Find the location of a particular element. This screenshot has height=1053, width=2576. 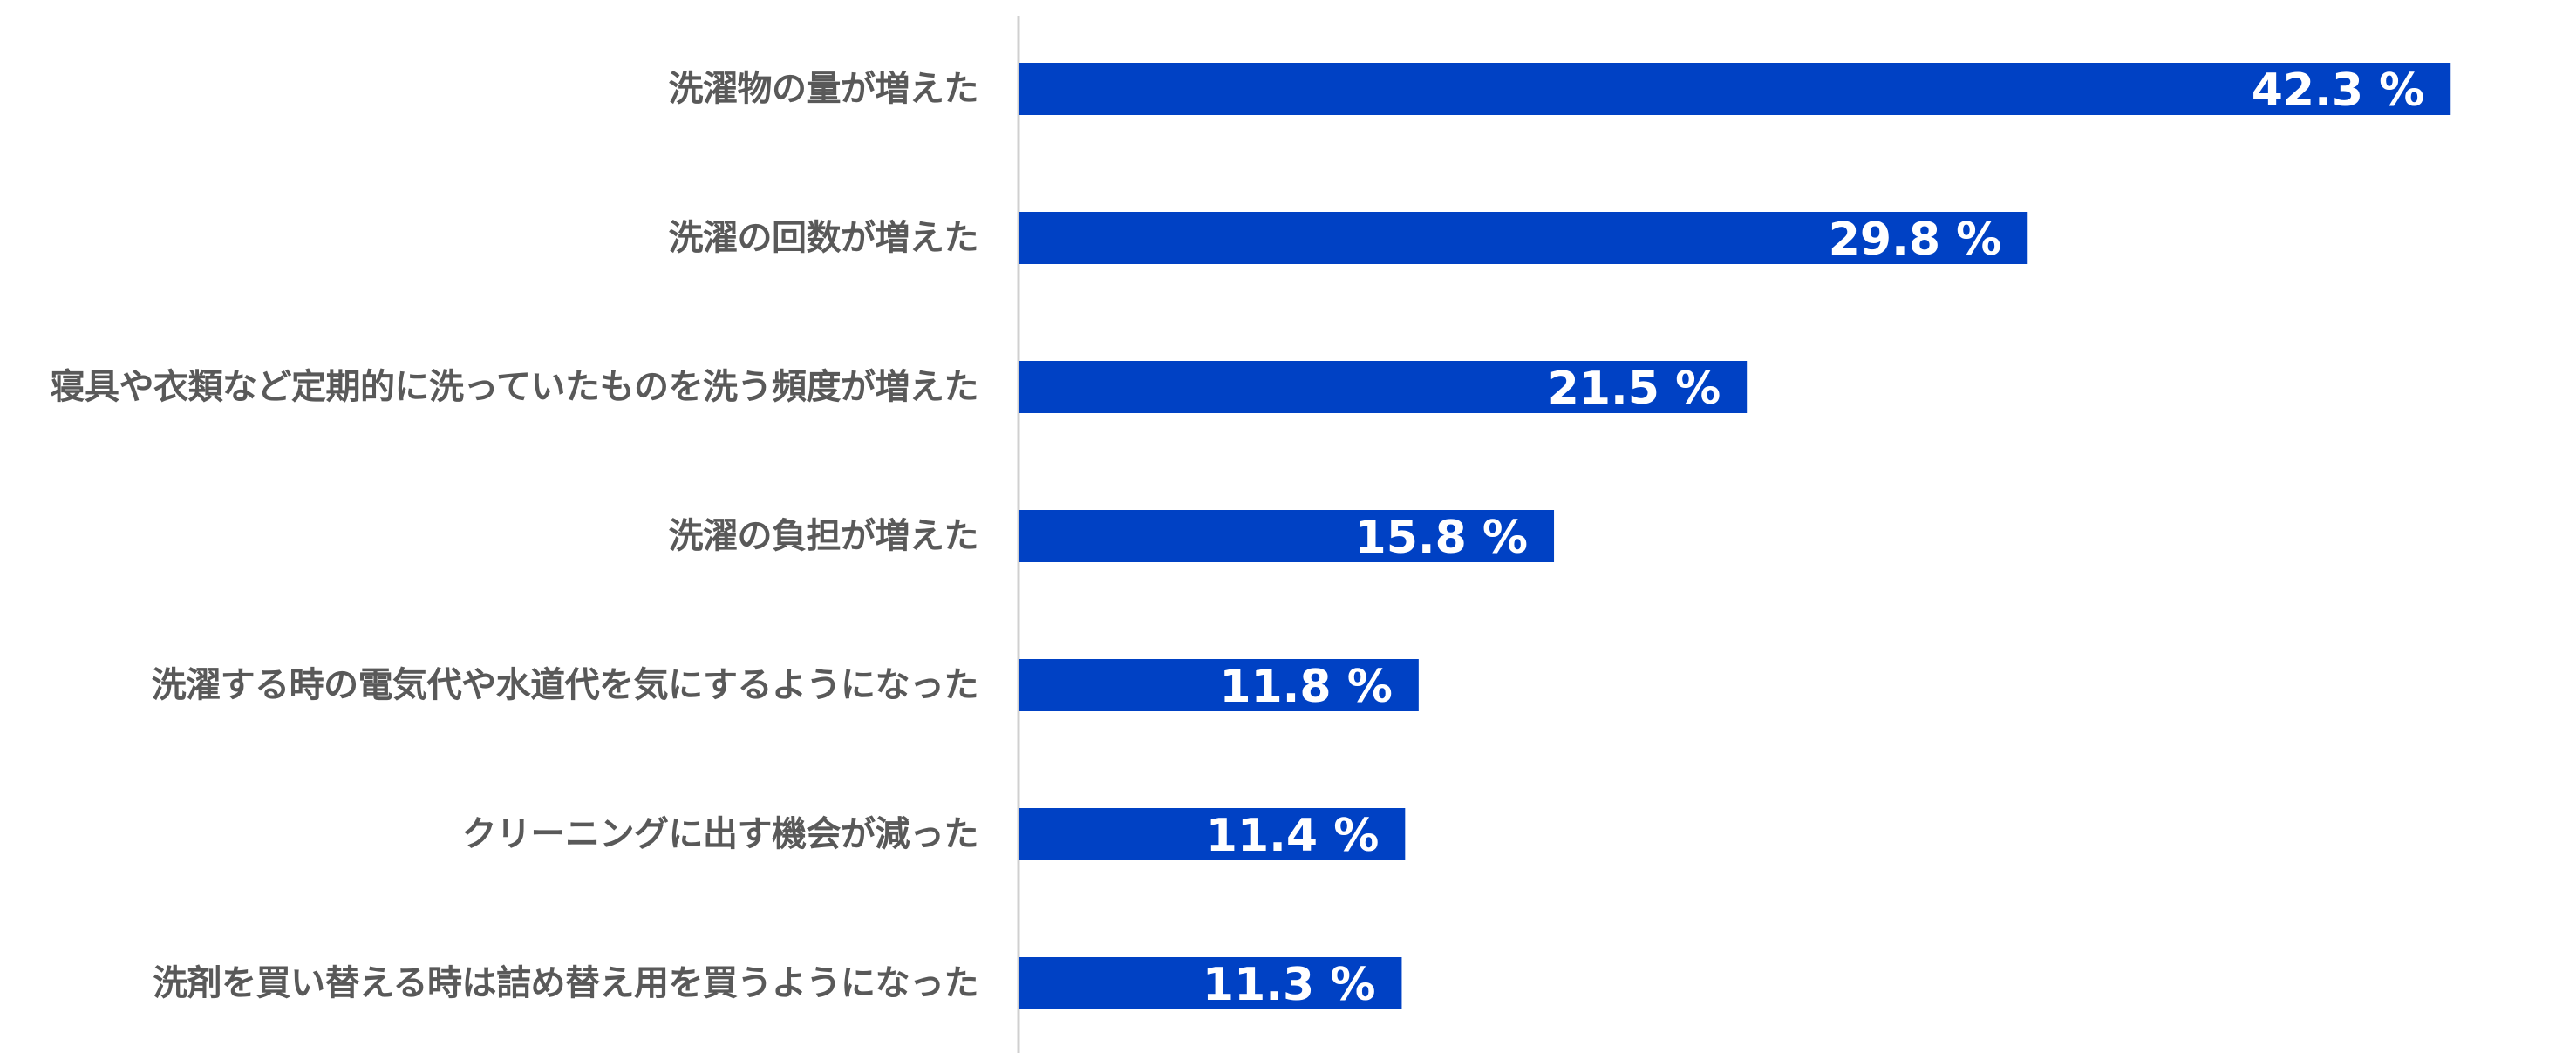

category-label-7: 洗剤を買い替える時は詰め替え用を買うようになった is located at coordinates (565, 983).